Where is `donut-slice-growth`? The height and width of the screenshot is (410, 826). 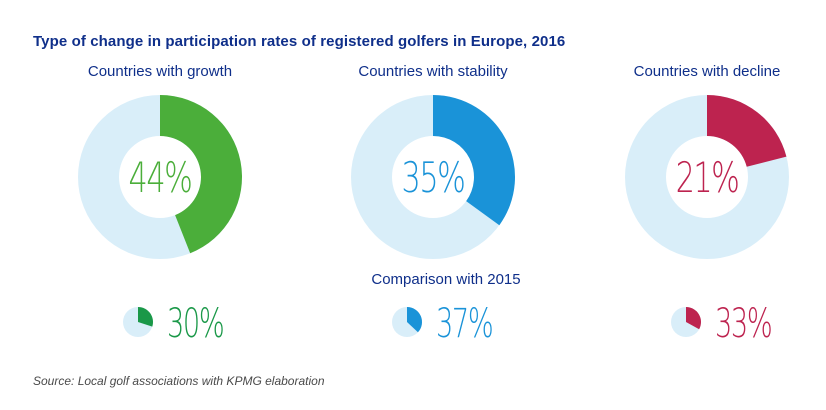 donut-slice-growth is located at coordinates (201, 174).